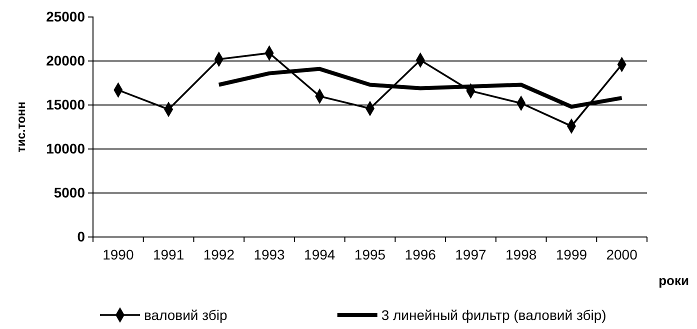 This screenshot has width=697, height=329. What do you see at coordinates (66, 148) in the screenshot?
I see `y-tick-label: 10000` at bounding box center [66, 148].